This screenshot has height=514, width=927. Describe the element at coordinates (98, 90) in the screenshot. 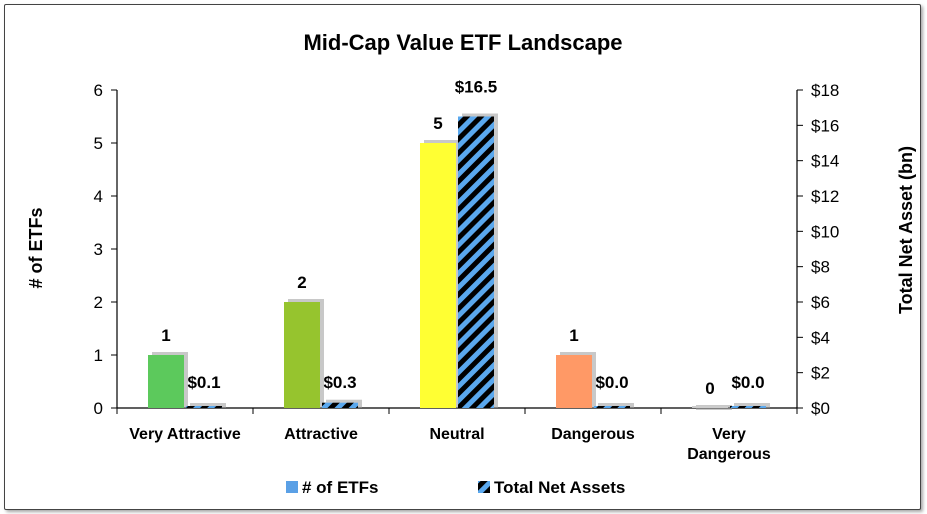

I see `y-tick-label: 6` at that location.